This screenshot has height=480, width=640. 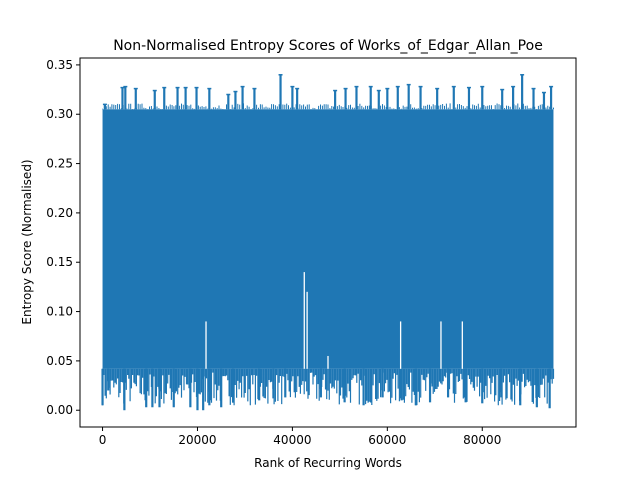 What do you see at coordinates (482, 440) in the screenshot?
I see `x-tick-label: 80000` at bounding box center [482, 440].